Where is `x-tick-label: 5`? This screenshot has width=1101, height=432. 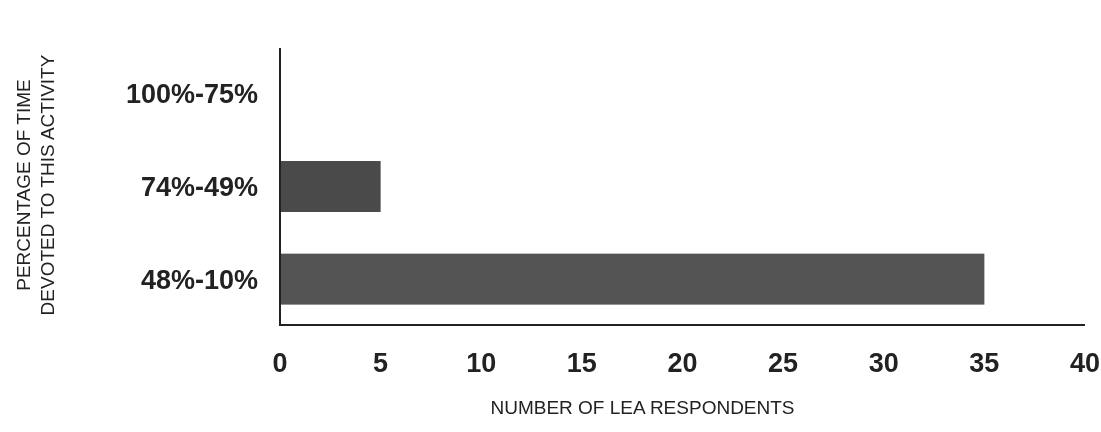 x-tick-label: 5 is located at coordinates (381, 363).